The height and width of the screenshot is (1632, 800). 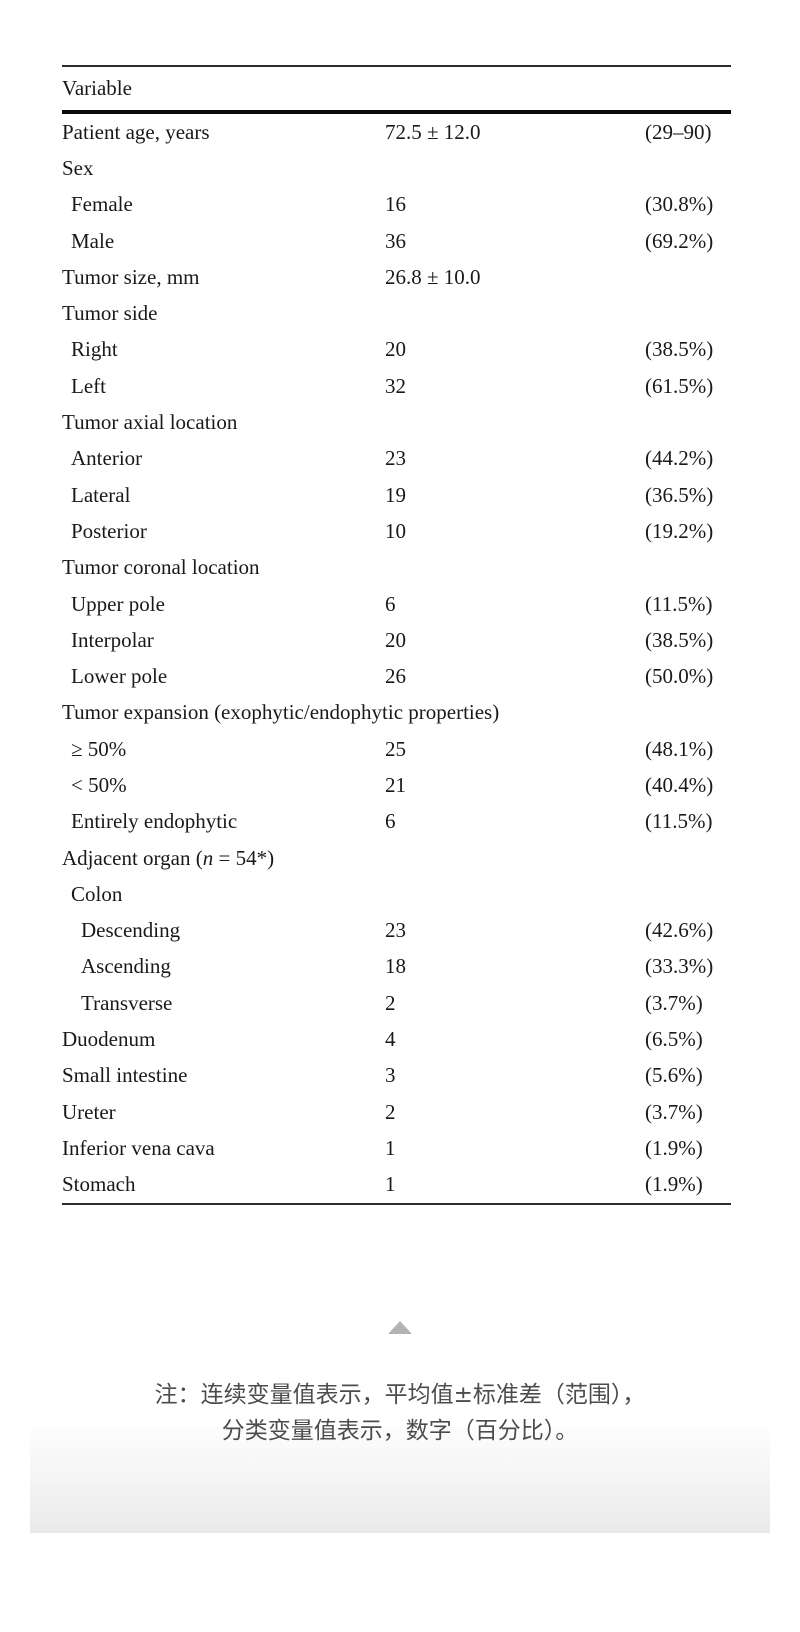 I want to click on row-label: Inferior vena cava, so click(x=138, y=1147).